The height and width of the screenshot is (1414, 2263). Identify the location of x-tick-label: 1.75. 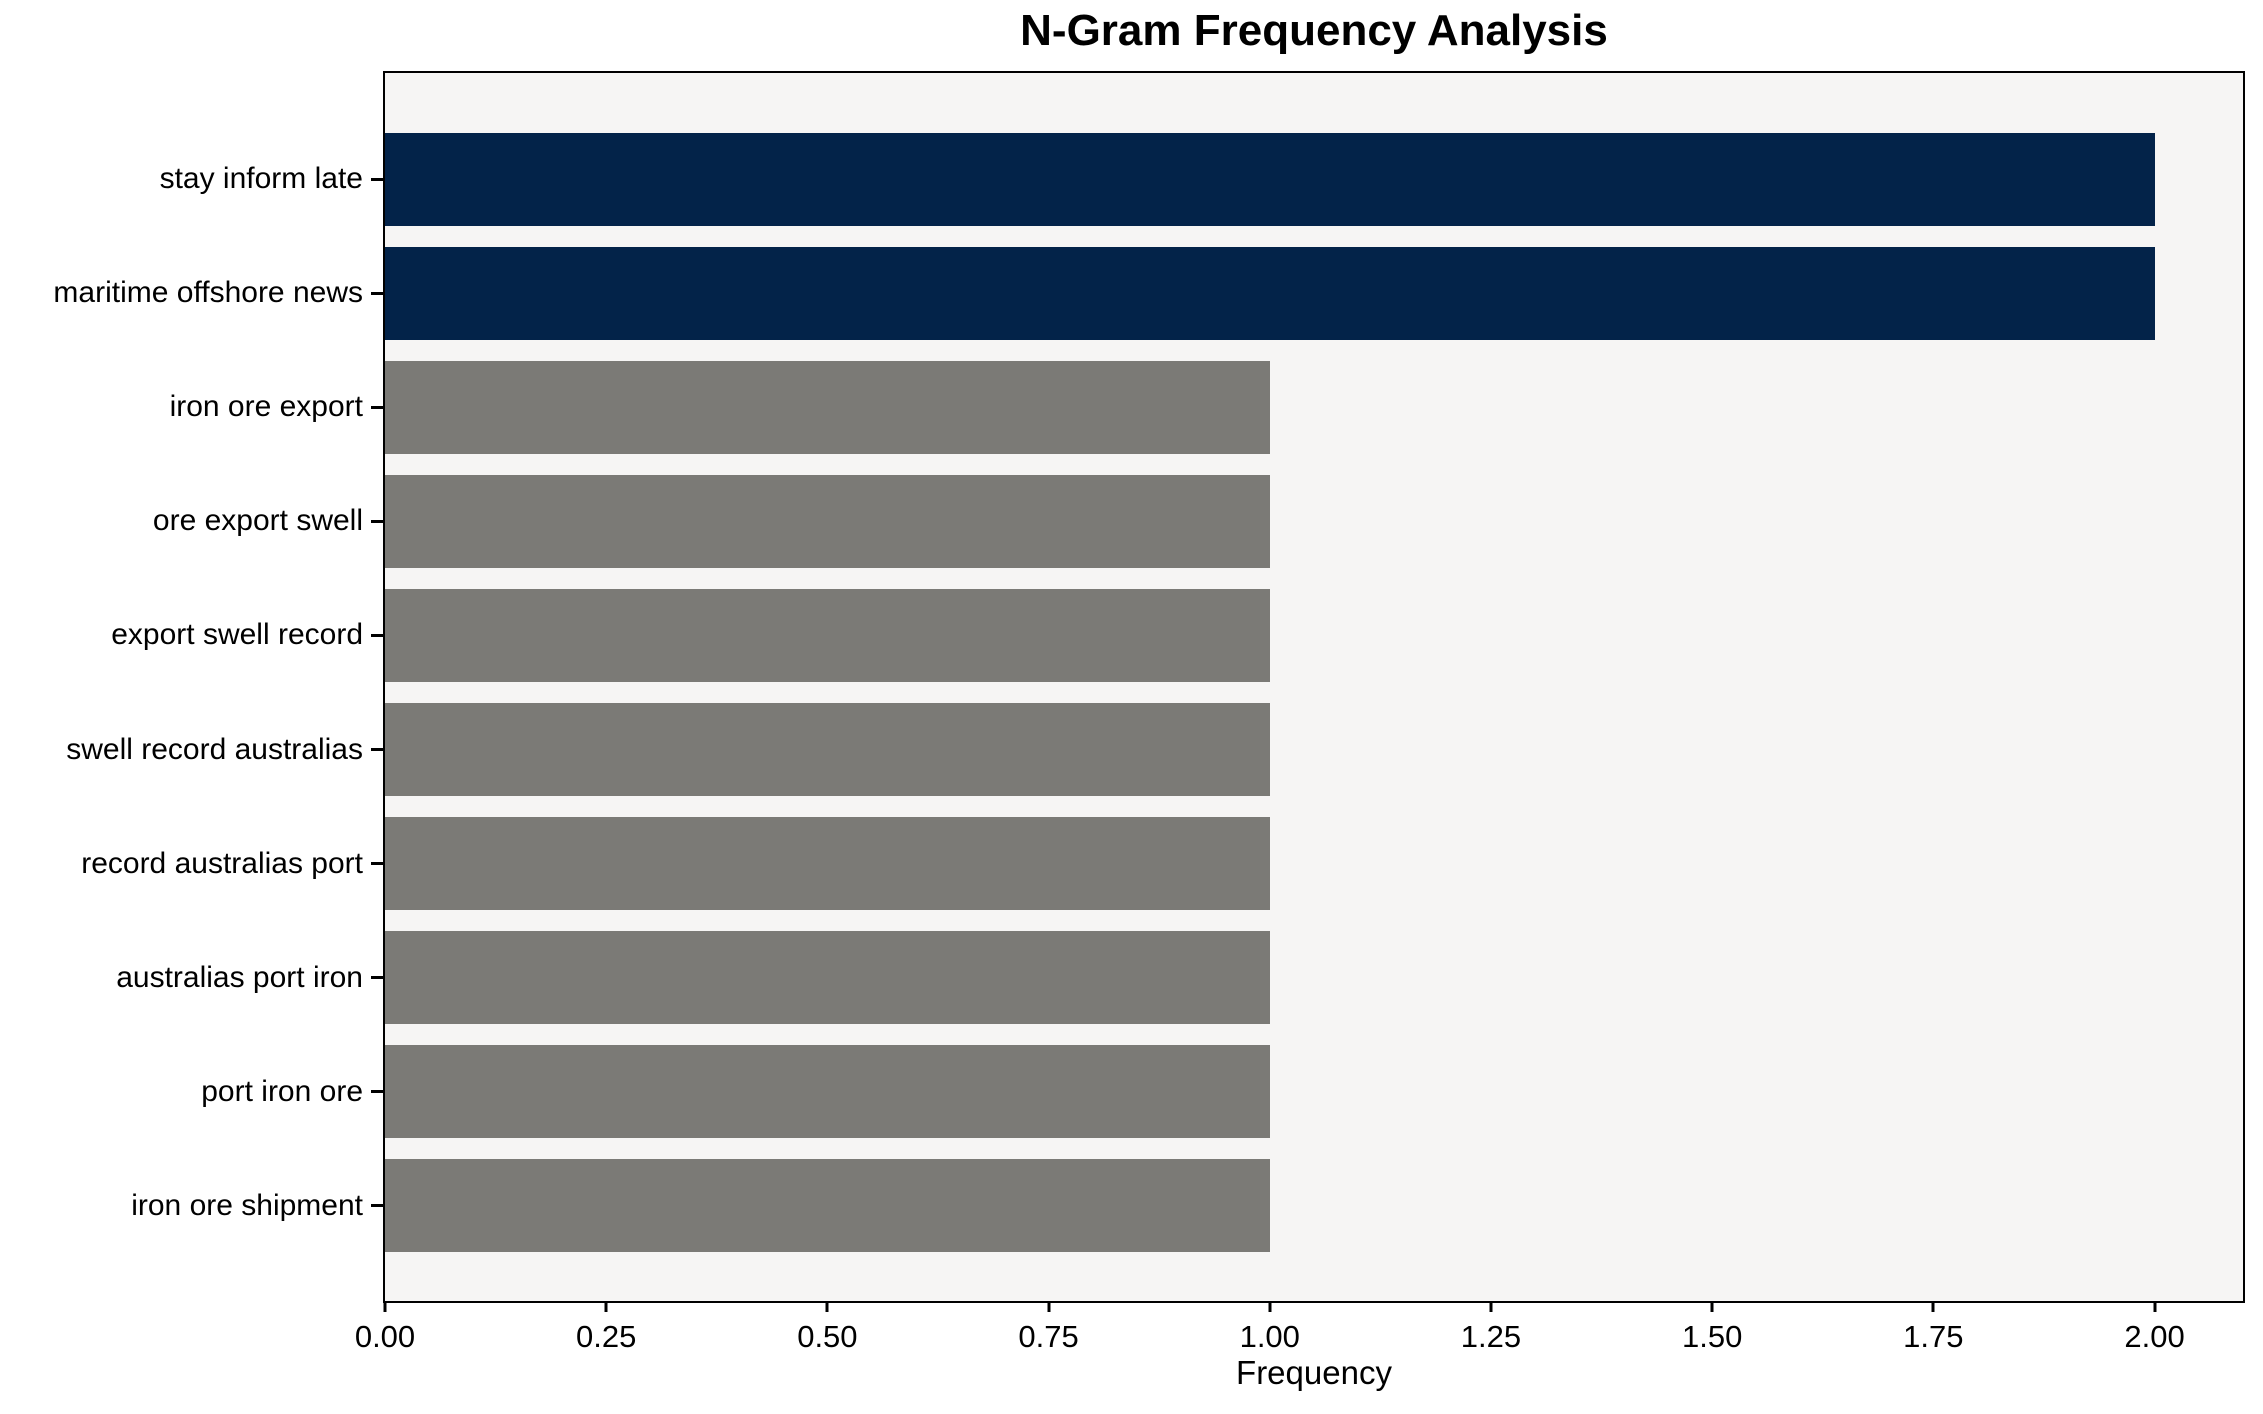
(1933, 1336).